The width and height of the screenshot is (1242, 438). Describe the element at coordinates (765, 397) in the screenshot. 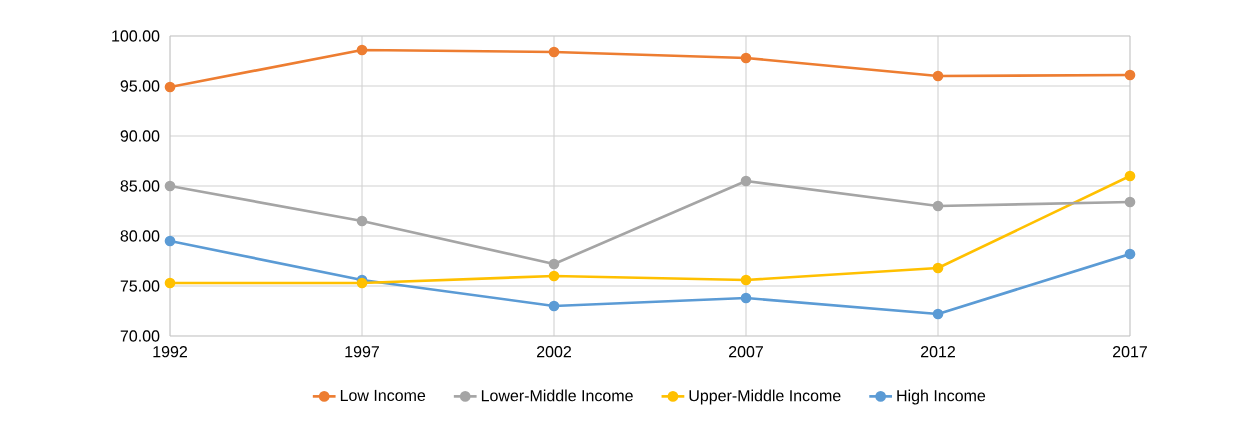

I see `legend-label: Upper-Middle Income` at that location.